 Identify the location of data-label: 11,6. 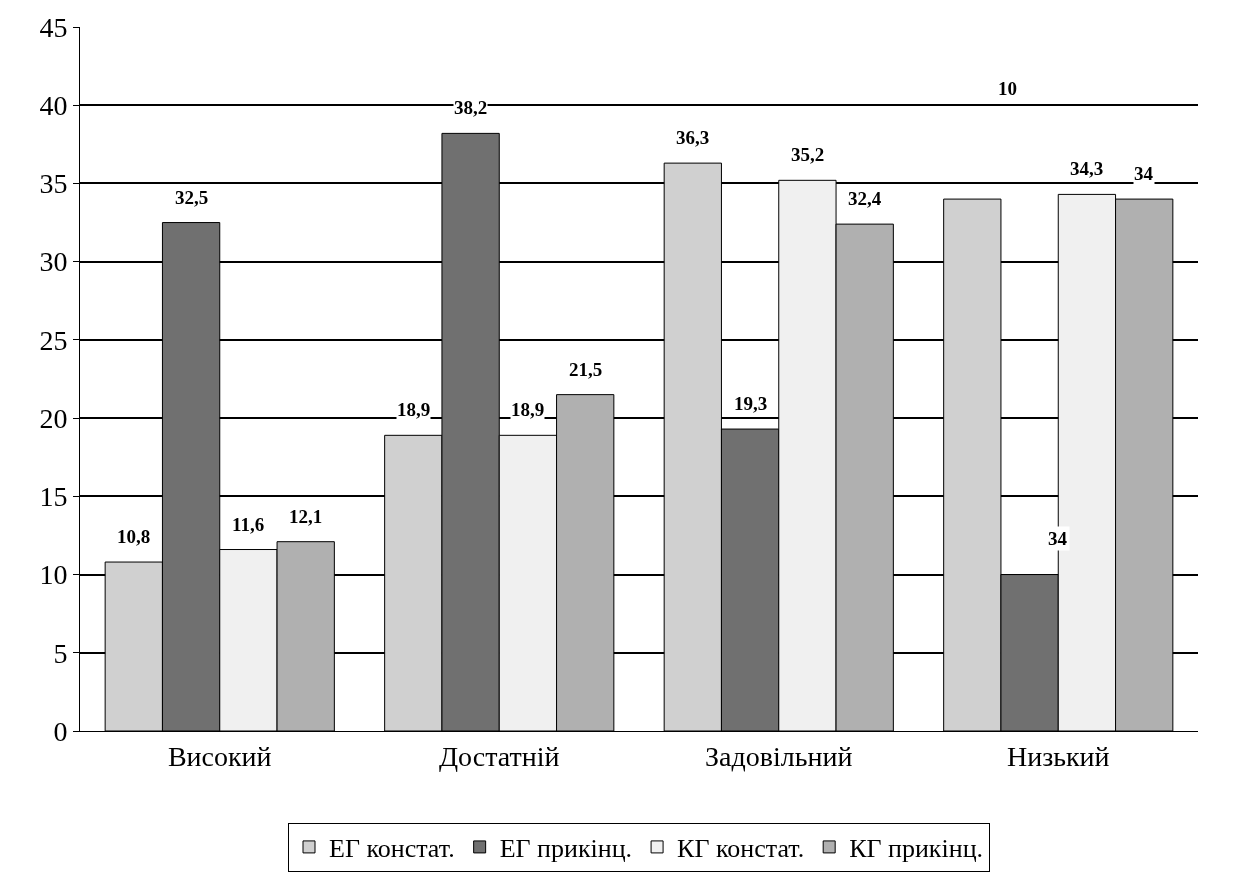
(248, 524).